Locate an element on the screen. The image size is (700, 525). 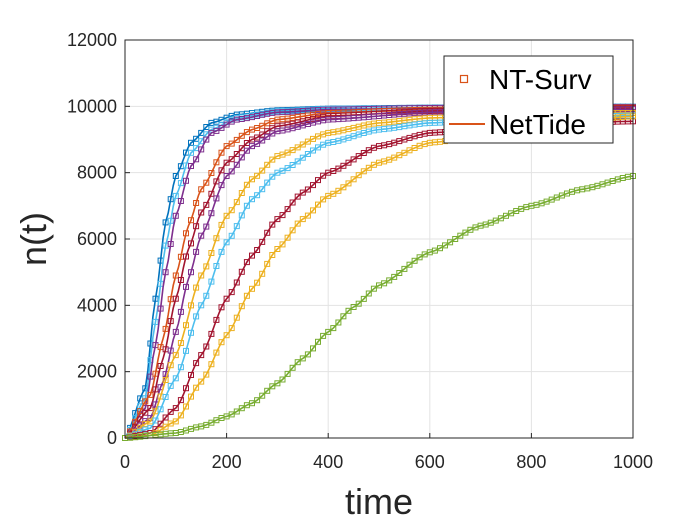
y-axis-label: n(t) is located at coordinates (33, 239).